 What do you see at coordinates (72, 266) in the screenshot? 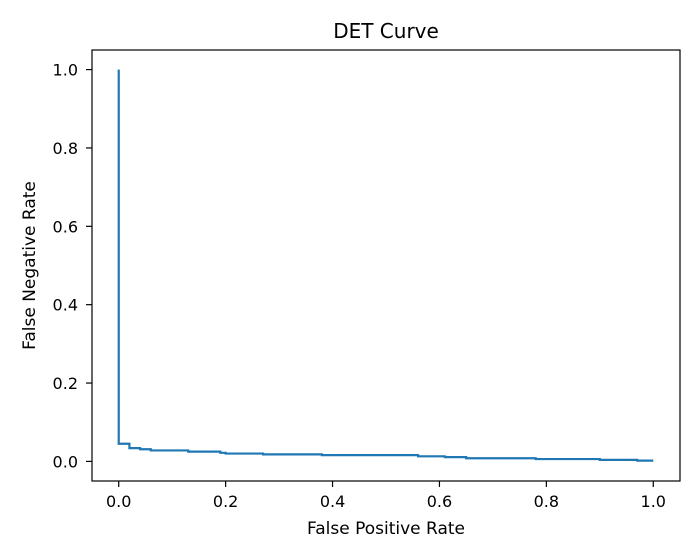
I see `y-axis-ticks: 0.0 0.2 0.4 0.6 0.8 1.0` at bounding box center [72, 266].